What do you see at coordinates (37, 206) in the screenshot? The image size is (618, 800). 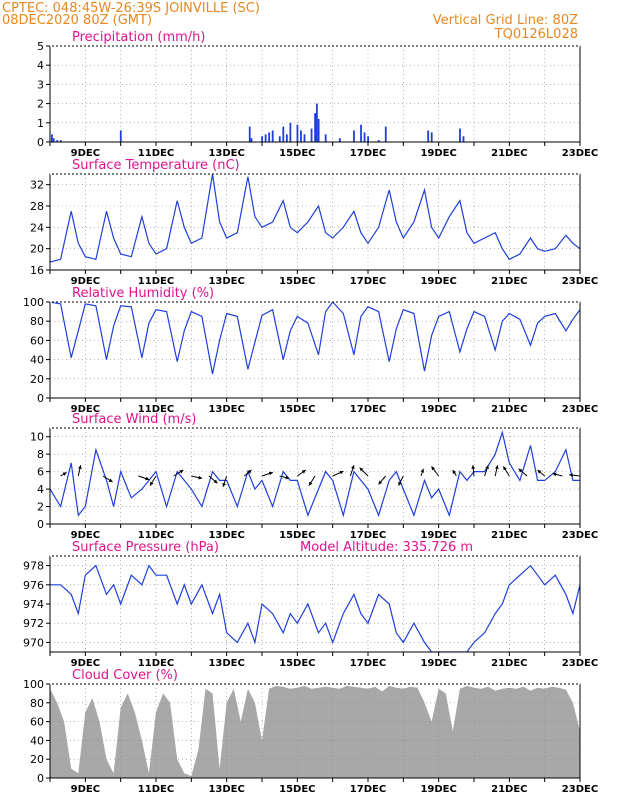 I see `y-tick-label: 28` at bounding box center [37, 206].